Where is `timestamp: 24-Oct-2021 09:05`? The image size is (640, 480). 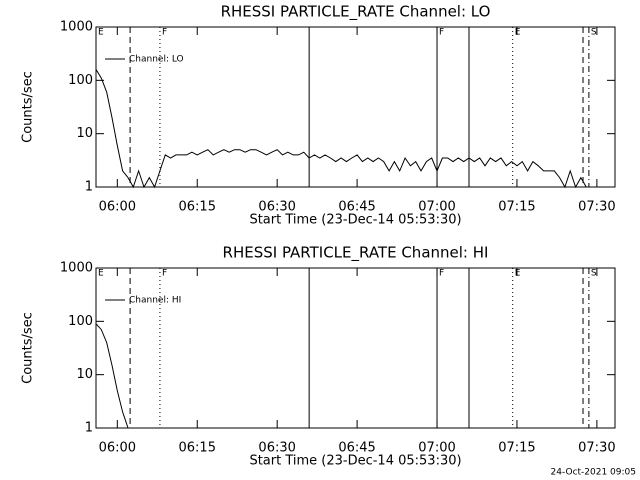 timestamp: 24-Oct-2021 09:05 is located at coordinates (593, 473).